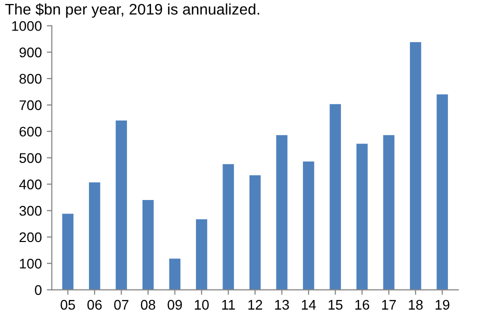  I want to click on x-tick-label: 07, so click(121, 305).